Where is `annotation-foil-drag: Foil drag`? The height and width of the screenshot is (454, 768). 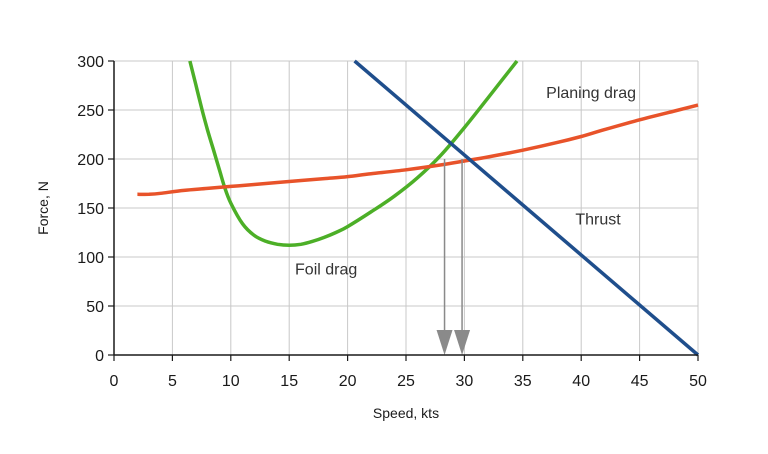
annotation-foil-drag: Foil drag is located at coordinates (326, 270).